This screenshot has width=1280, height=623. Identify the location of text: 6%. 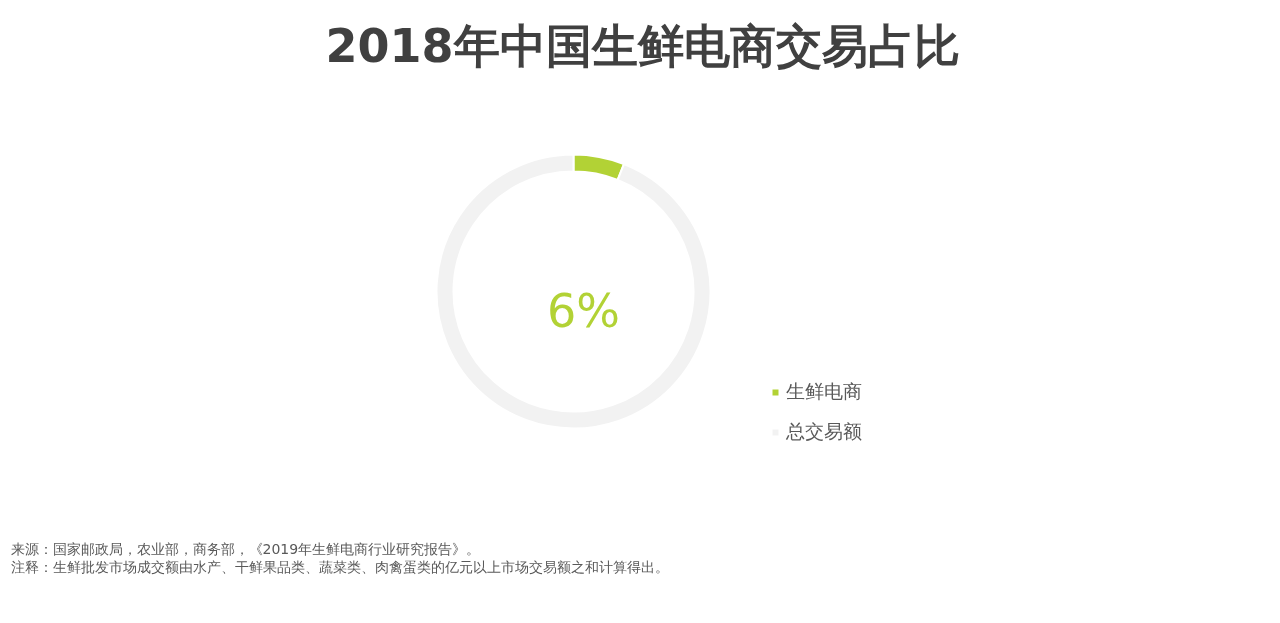
(583, 310).